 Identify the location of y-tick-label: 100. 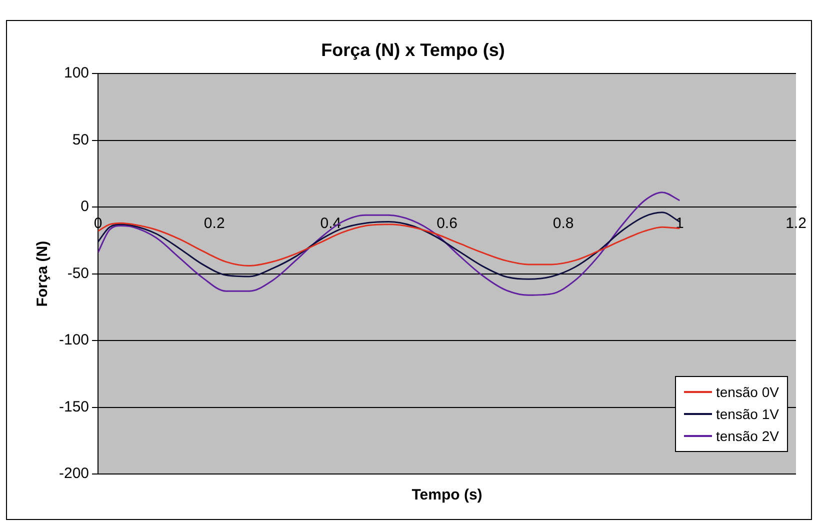
(77, 73).